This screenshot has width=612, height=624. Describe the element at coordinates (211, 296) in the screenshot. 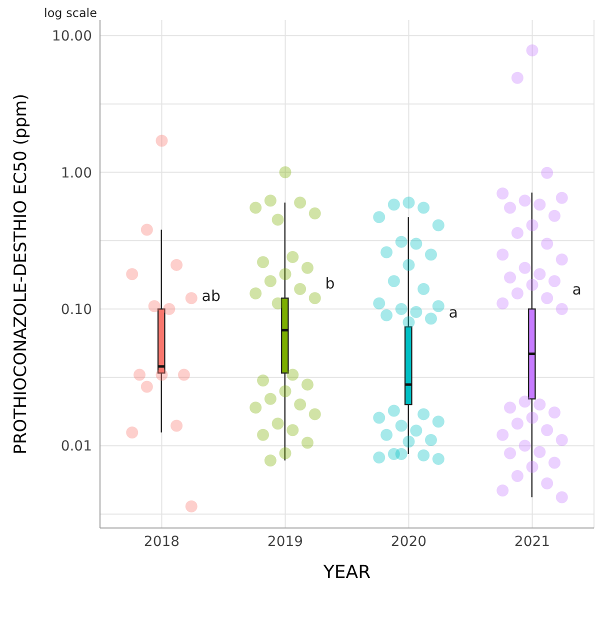

I see `annotation: ab` at that location.